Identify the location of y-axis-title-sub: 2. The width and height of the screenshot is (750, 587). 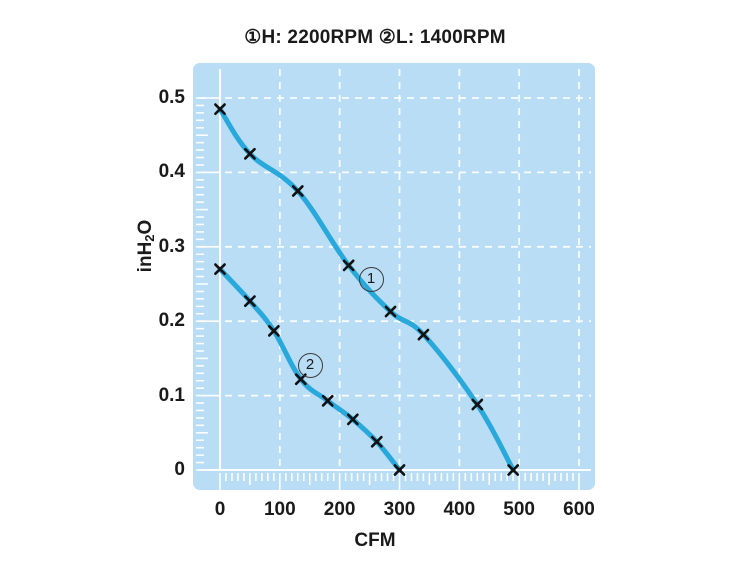
(149, 238).